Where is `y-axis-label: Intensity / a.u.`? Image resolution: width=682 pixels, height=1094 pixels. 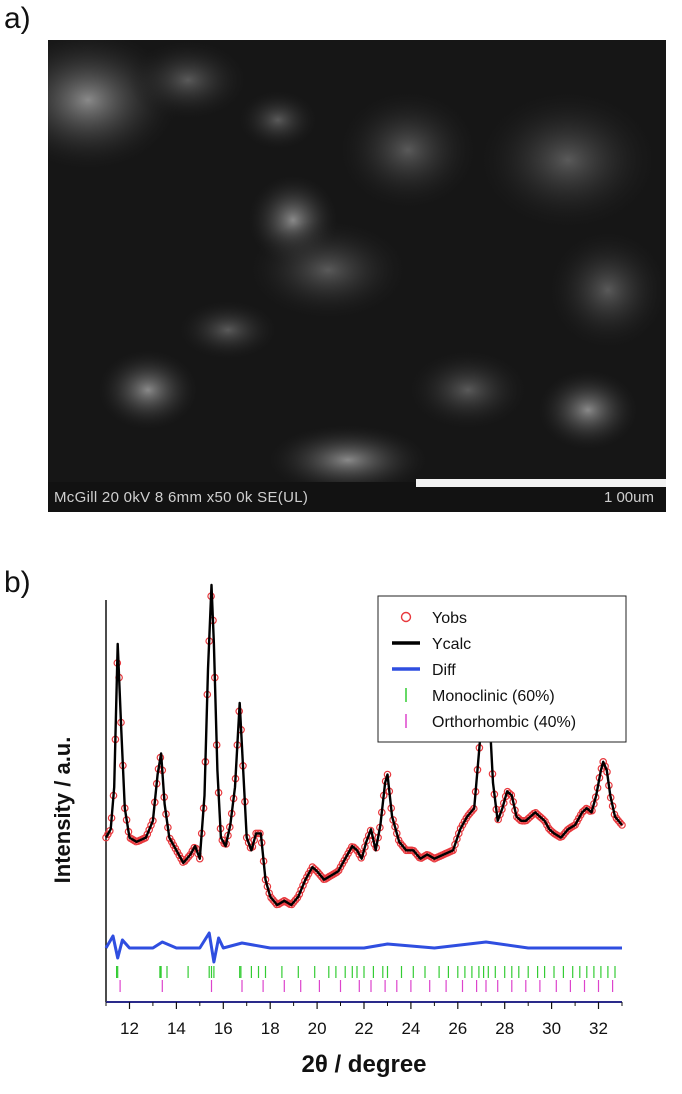 y-axis-label: Intensity / a.u. is located at coordinates (62, 810).